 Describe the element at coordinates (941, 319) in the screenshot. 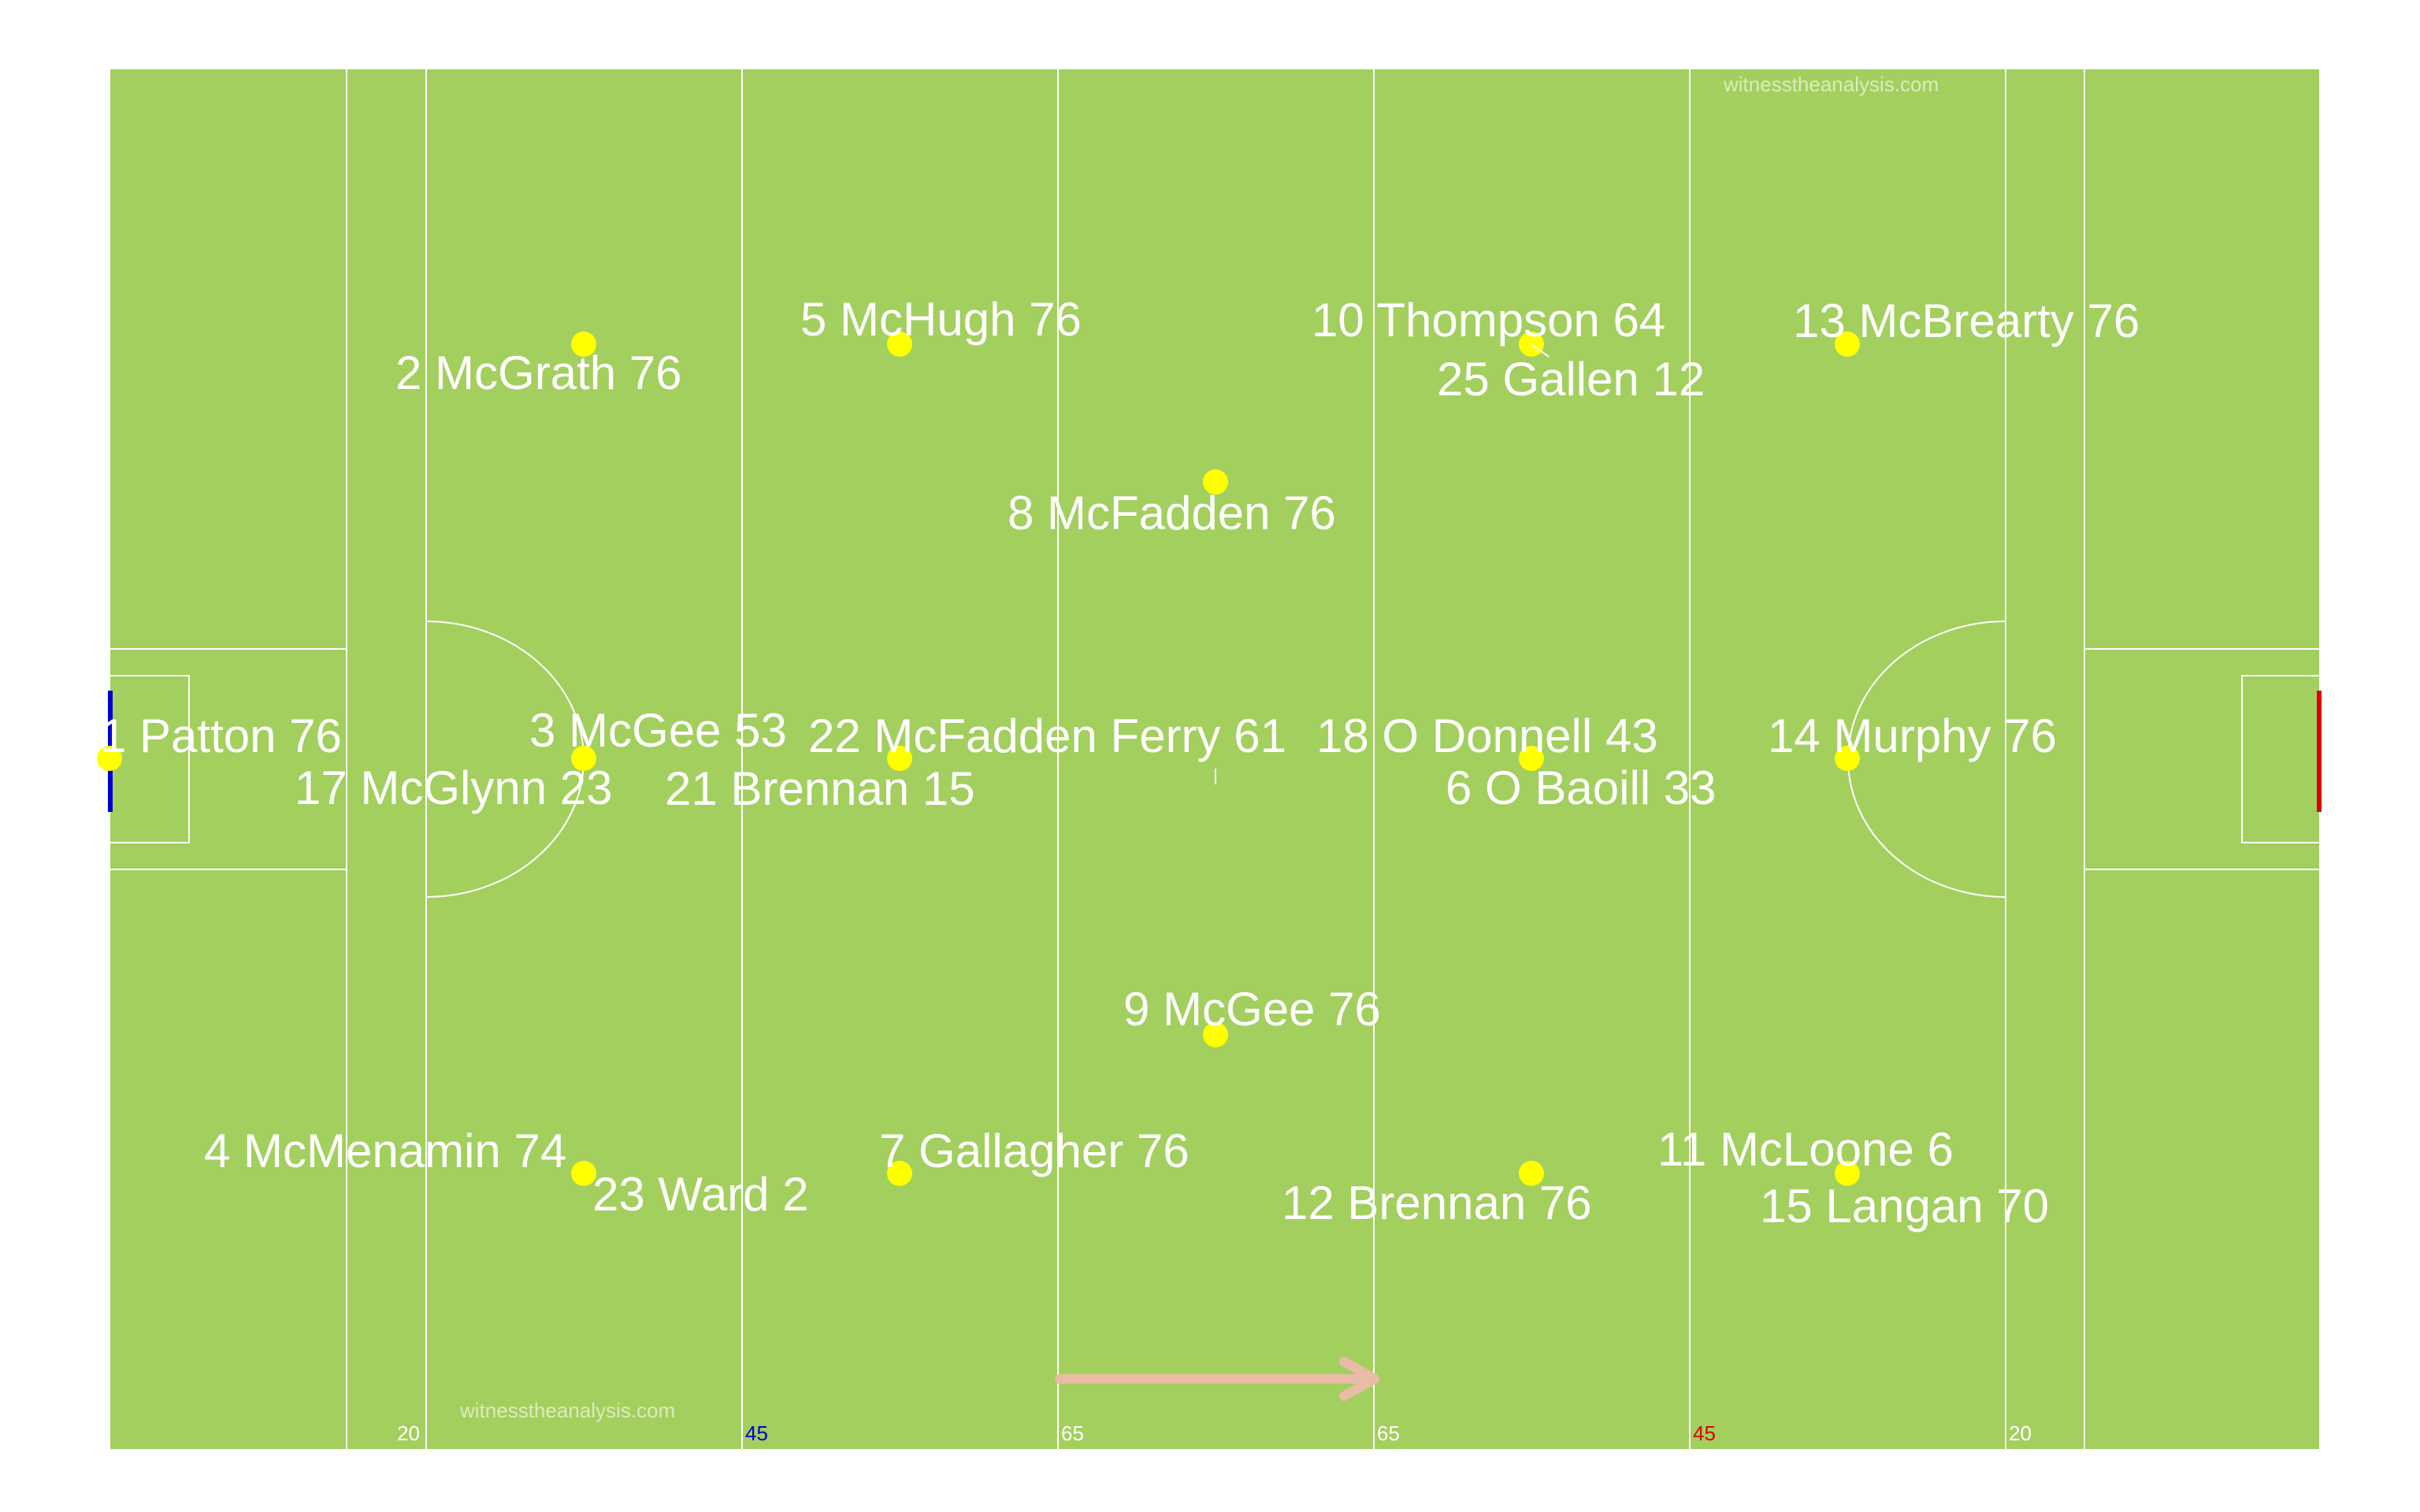

I see `player-label: 5 McHugh 76` at that location.